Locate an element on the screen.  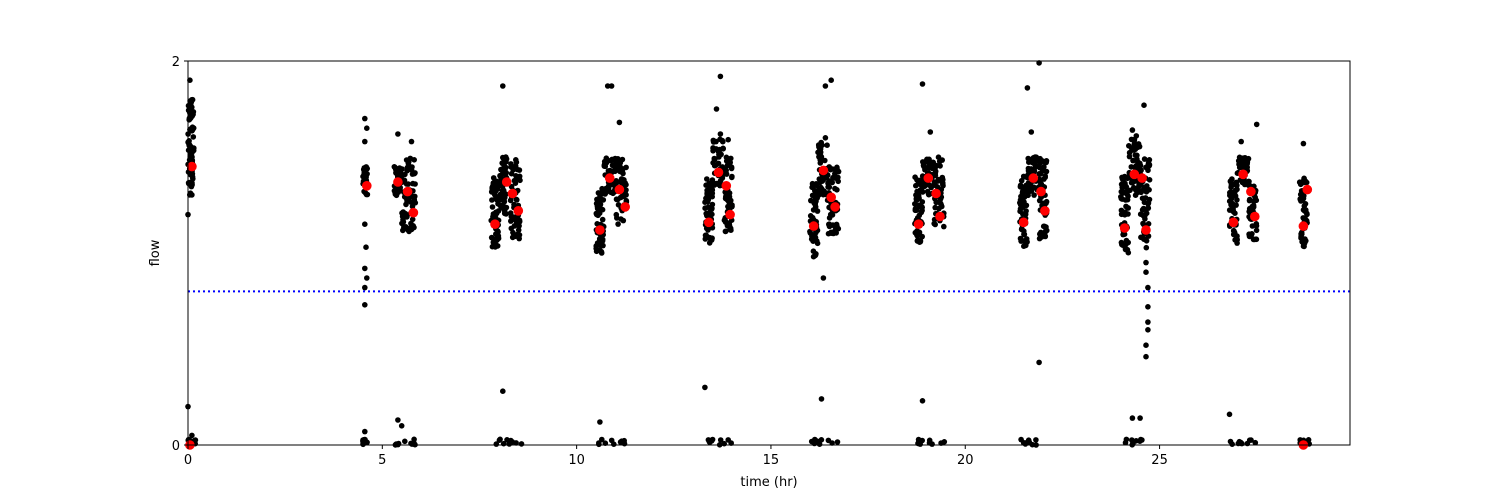
x-tick-label: 5 is located at coordinates (382, 460).